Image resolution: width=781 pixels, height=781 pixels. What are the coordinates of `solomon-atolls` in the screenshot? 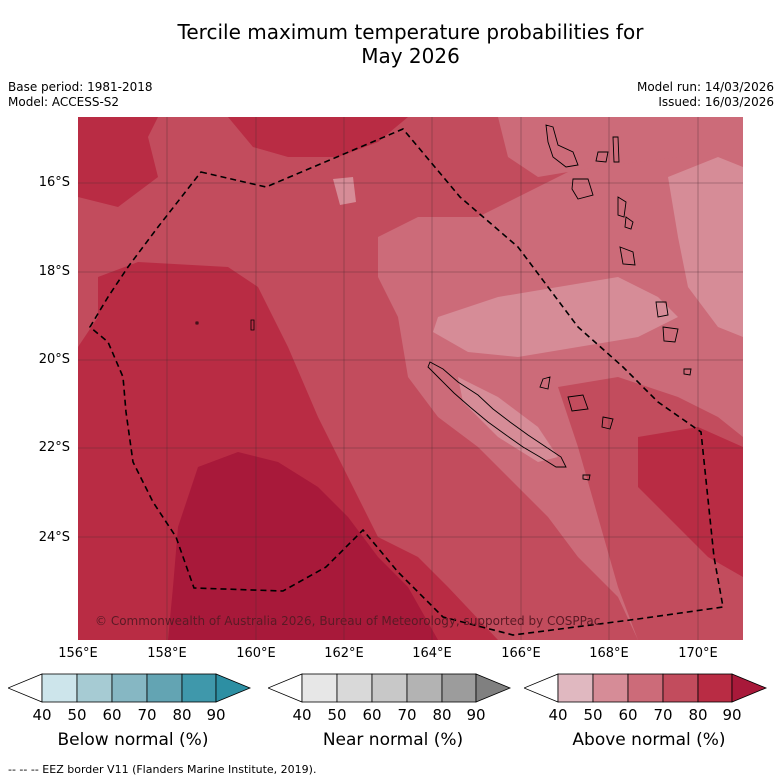 It's located at (252, 325).